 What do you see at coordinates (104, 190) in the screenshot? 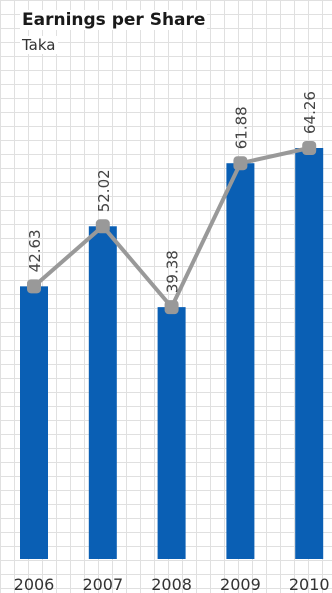
I see `data-label-2007: 52.02` at bounding box center [104, 190].